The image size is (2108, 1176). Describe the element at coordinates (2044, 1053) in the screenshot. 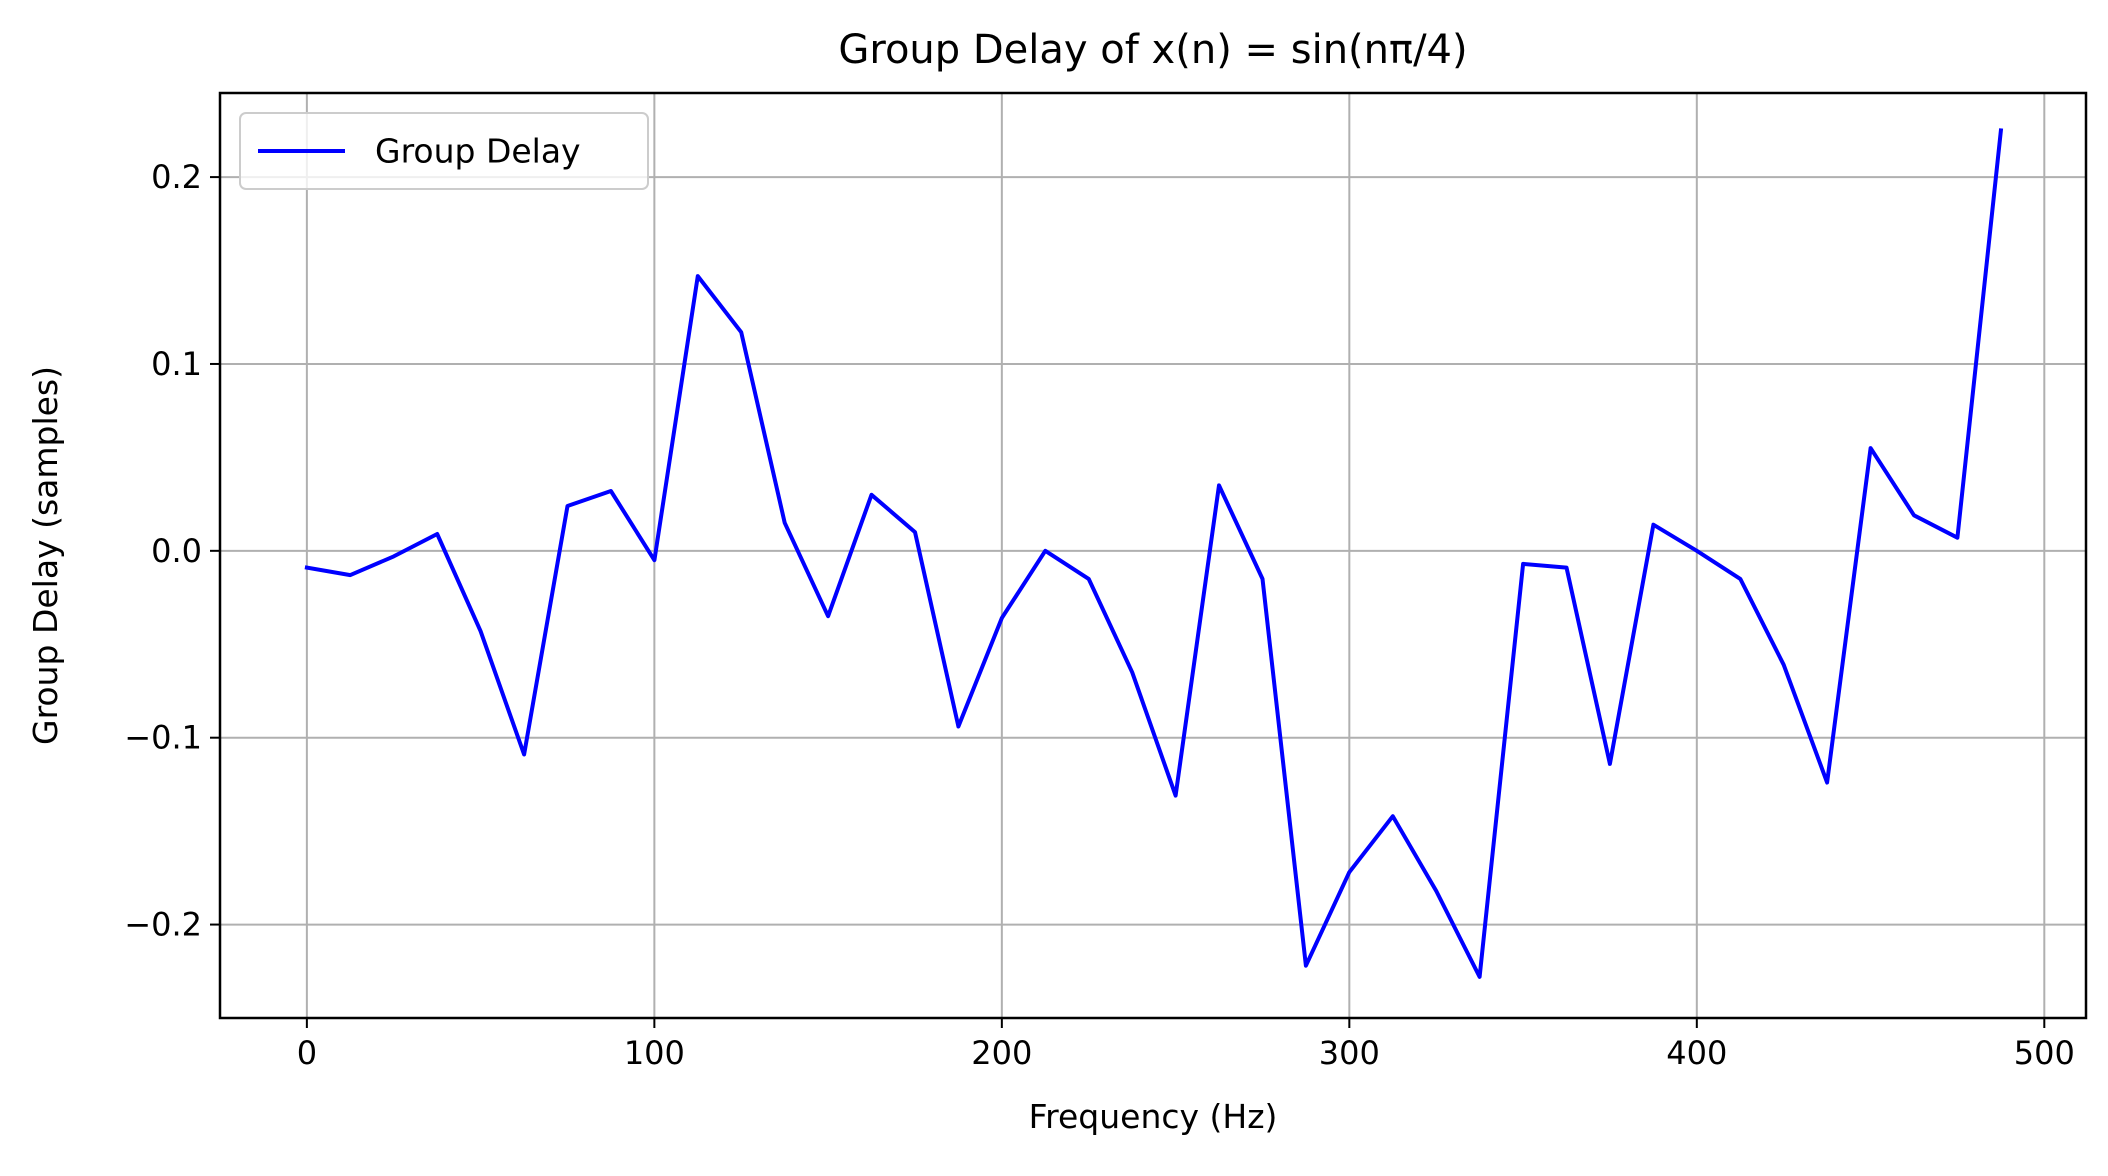

I see `x-tick-label: 500` at that location.